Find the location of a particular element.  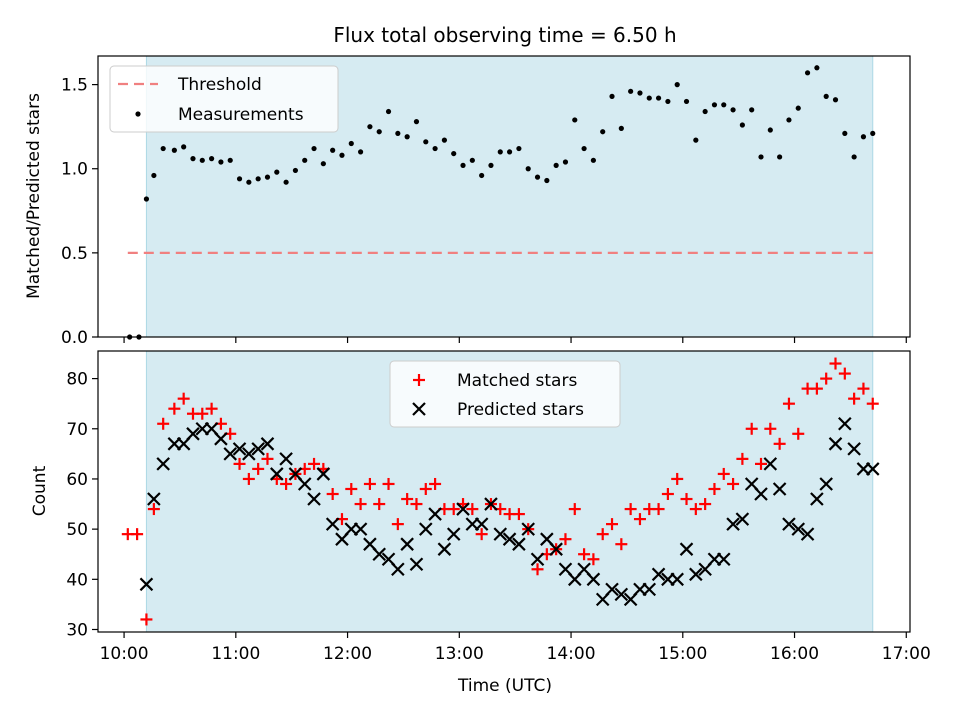

chart-title: Flux total observing time = 6.50 h is located at coordinates (504, 35).